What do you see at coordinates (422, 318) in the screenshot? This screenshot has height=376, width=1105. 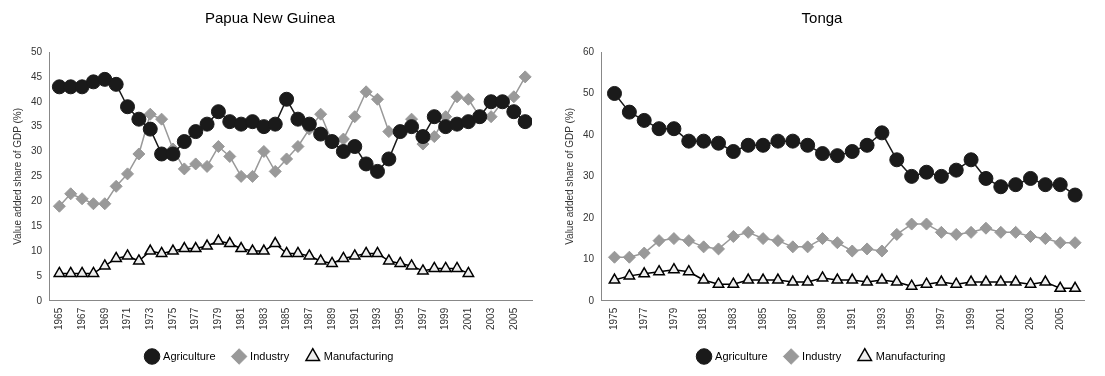 I see `x-tick-label: 1997` at bounding box center [422, 318].